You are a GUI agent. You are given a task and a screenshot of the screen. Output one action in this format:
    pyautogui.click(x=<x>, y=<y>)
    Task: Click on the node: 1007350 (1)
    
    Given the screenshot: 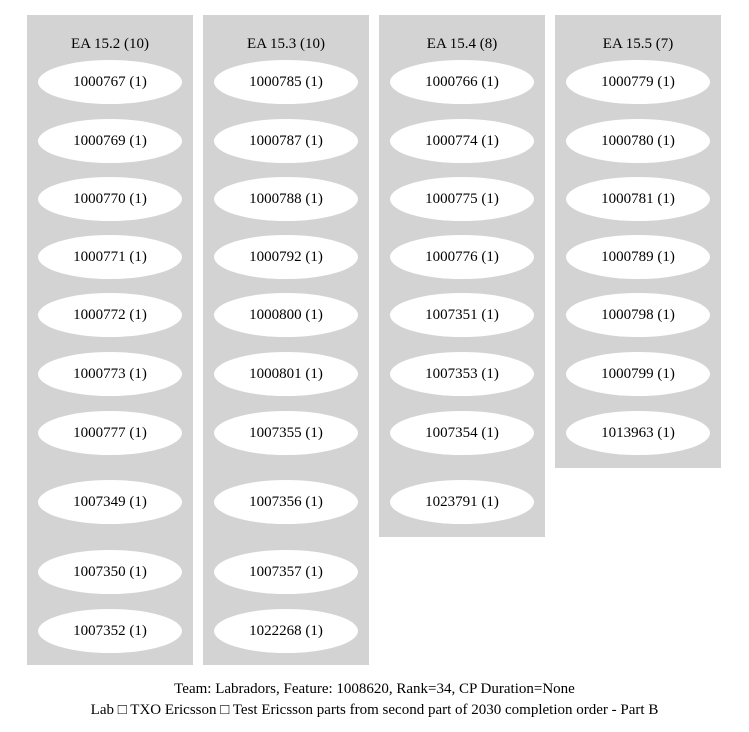 What is the action you would take?
    pyautogui.click(x=110, y=572)
    